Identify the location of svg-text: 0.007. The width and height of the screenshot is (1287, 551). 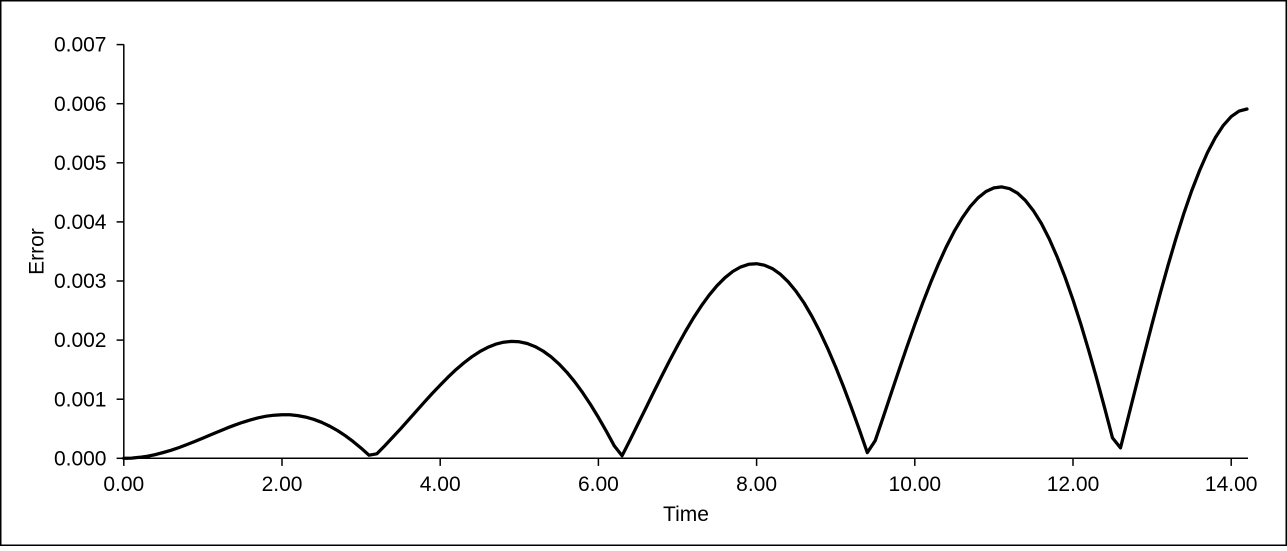
(80, 45).